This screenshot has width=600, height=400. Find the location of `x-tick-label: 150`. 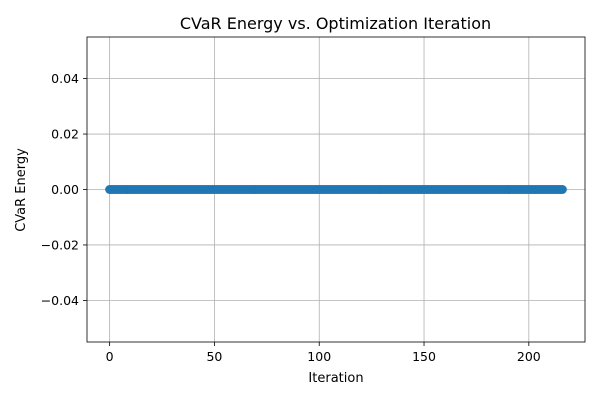

x-tick-label: 150 is located at coordinates (424, 356).